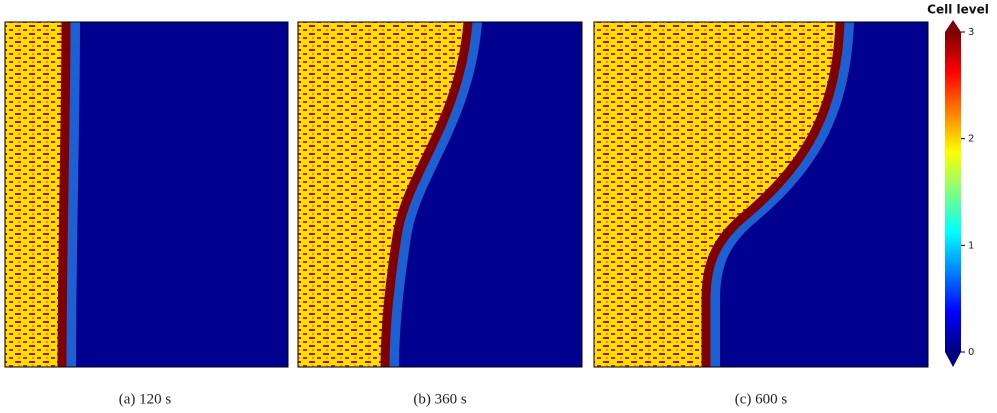 This screenshot has height=413, width=997. Describe the element at coordinates (145, 399) in the screenshot. I see `panel-caption: (a) 120 s` at that location.